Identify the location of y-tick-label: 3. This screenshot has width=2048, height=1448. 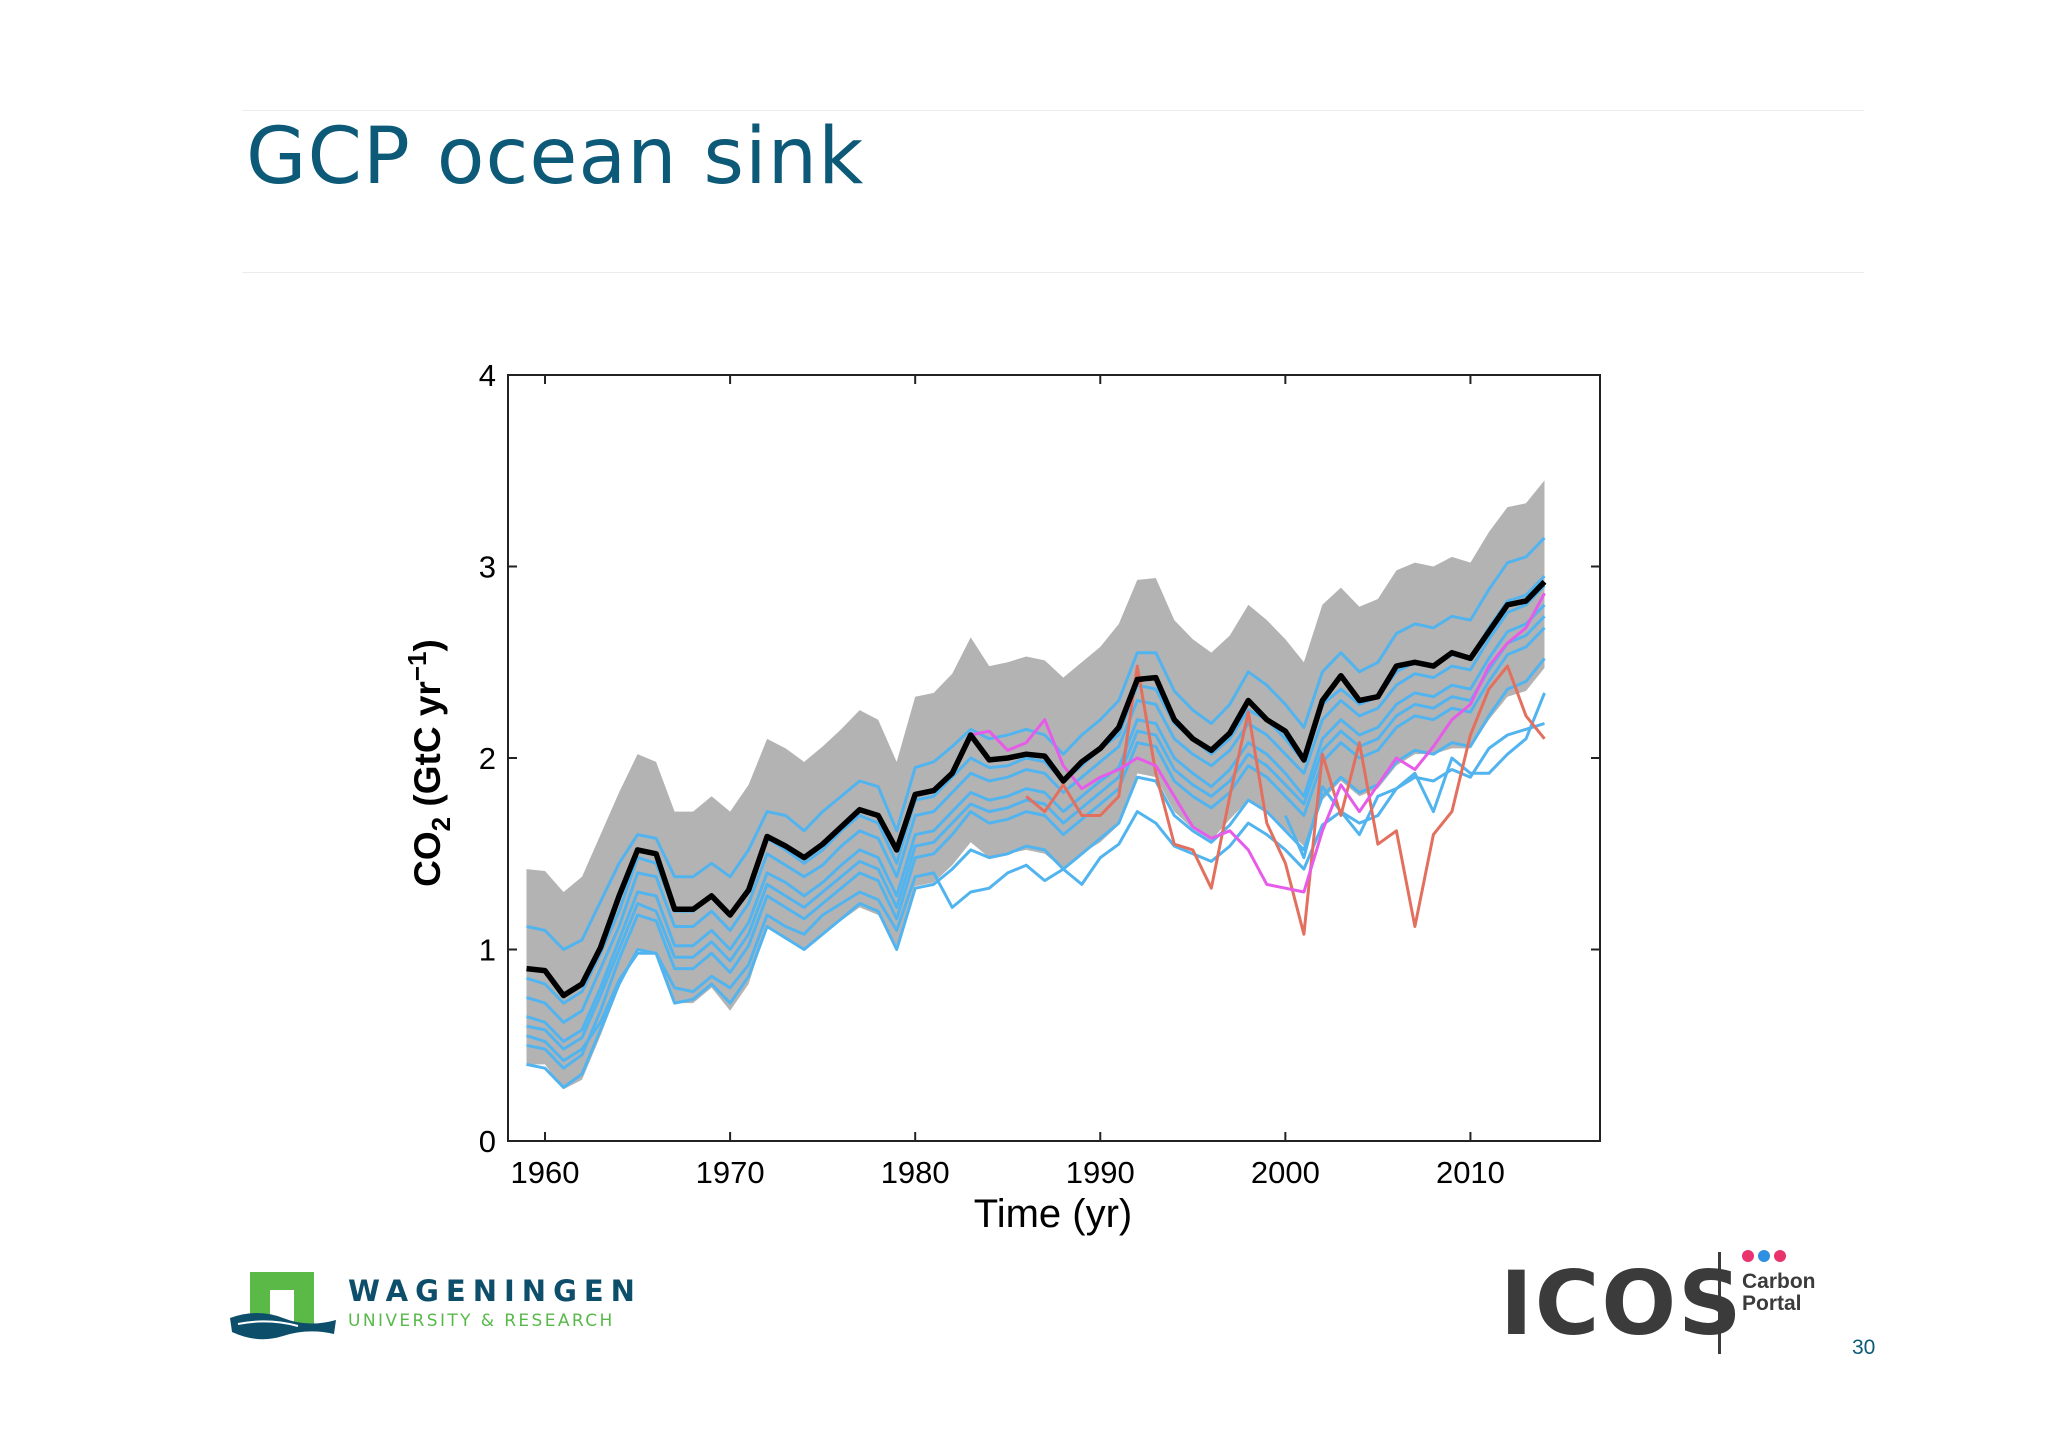
(487, 567).